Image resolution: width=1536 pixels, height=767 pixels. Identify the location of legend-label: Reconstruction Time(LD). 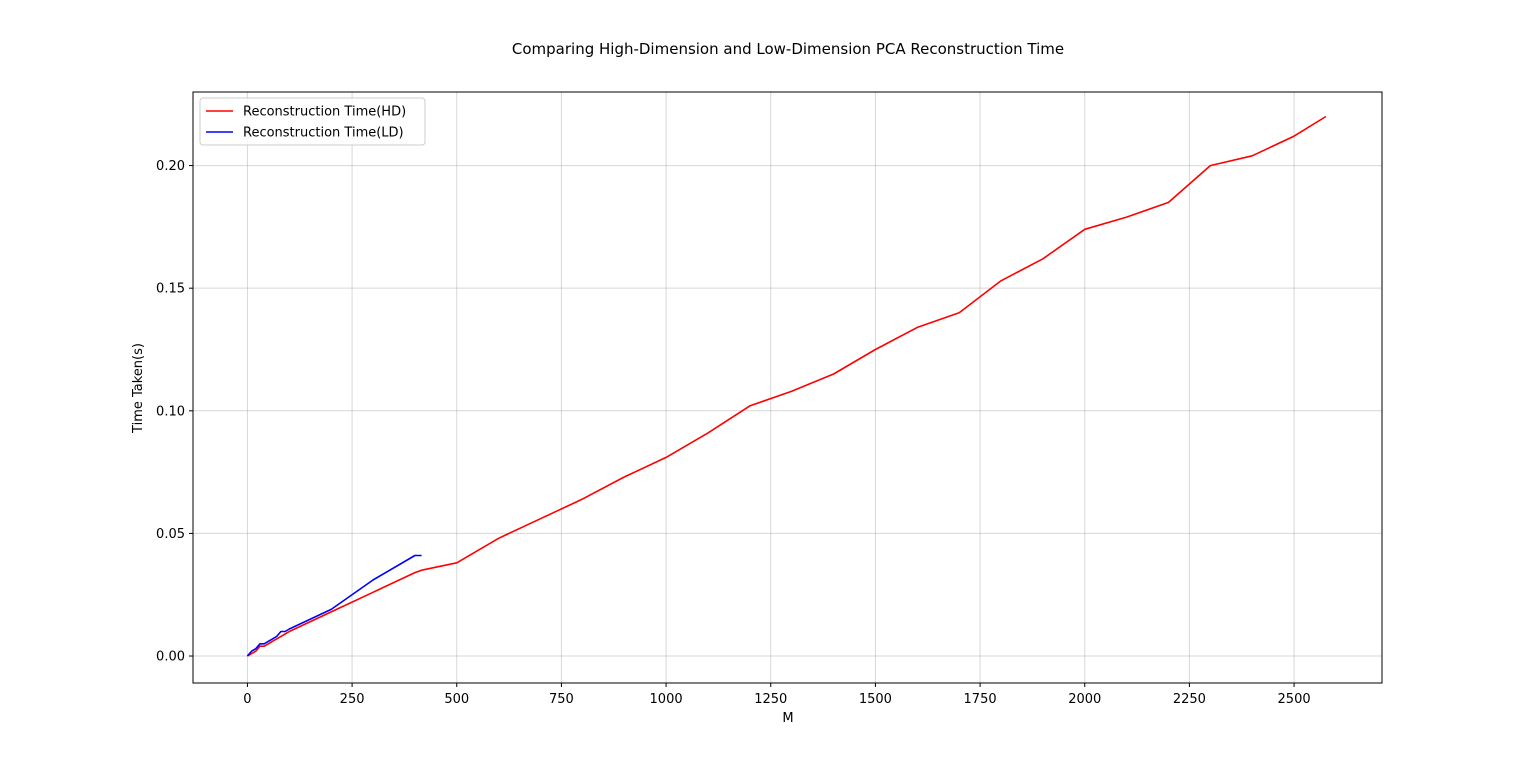
(323, 133).